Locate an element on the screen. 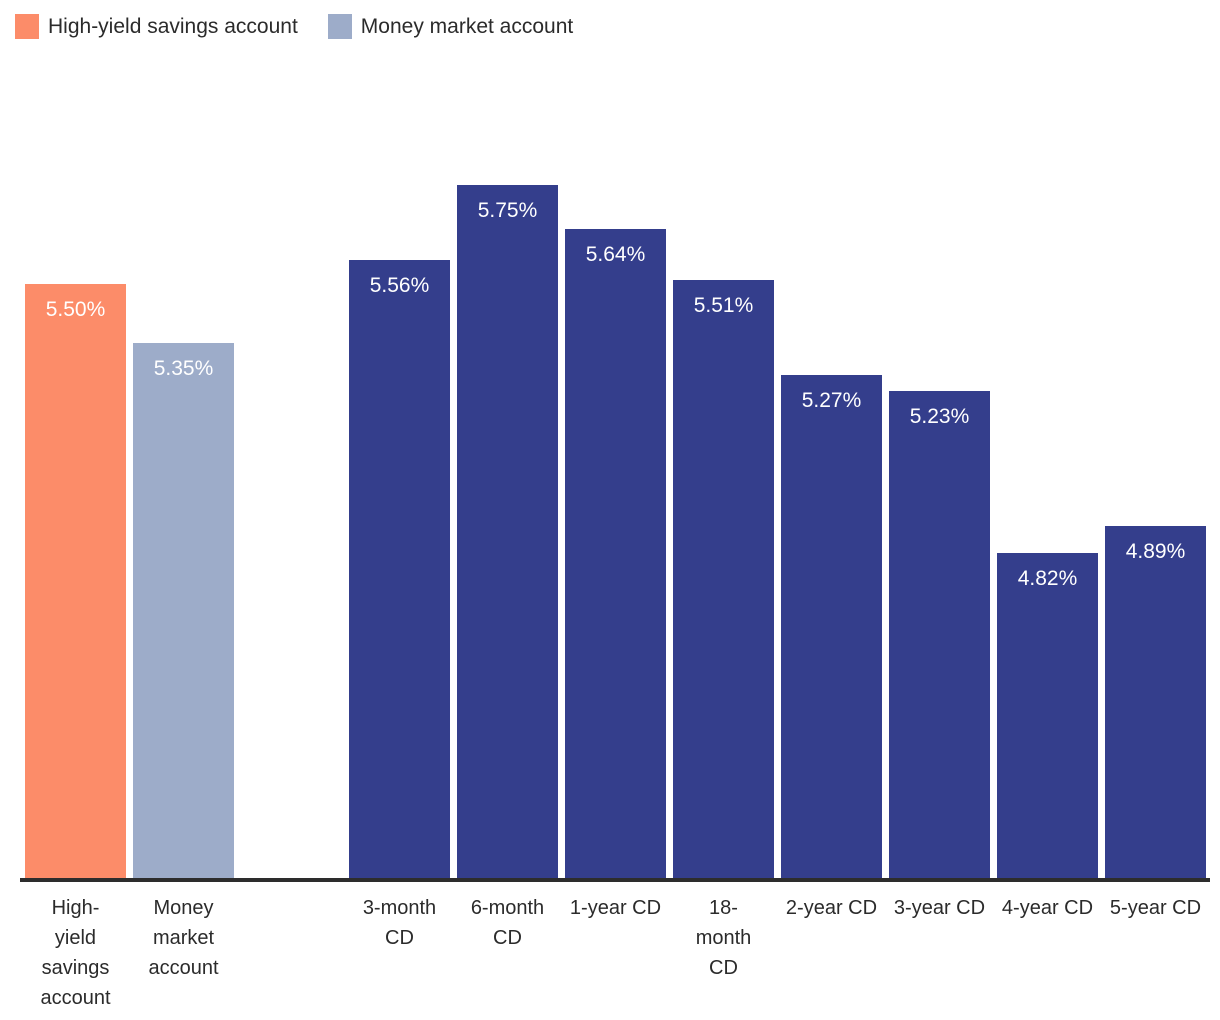  x-label-1-year-cd: 1-year CD is located at coordinates (615, 908).